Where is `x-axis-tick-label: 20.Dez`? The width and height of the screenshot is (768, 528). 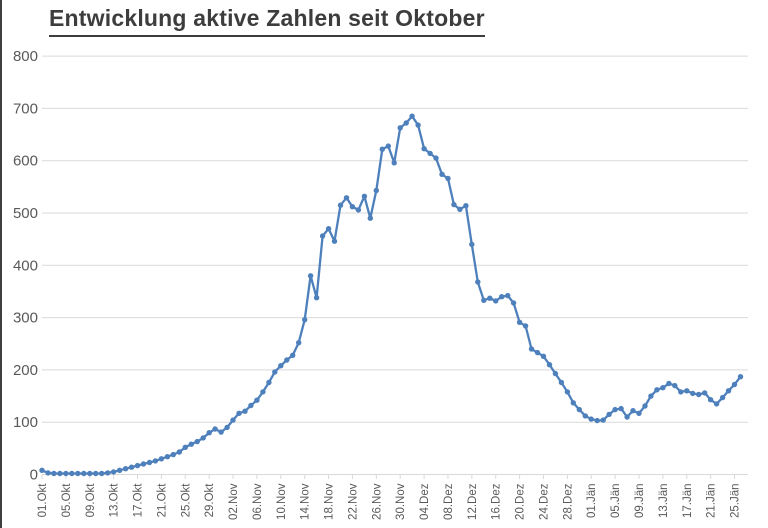 x-axis-tick-label: 20.Dez is located at coordinates (521, 501).